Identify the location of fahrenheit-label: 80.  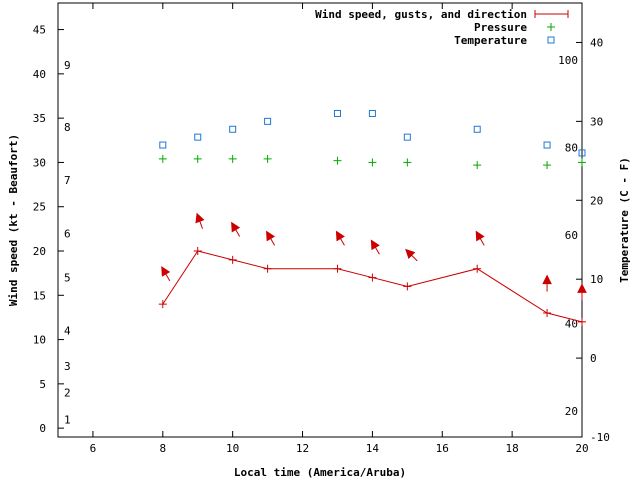
(571, 147).